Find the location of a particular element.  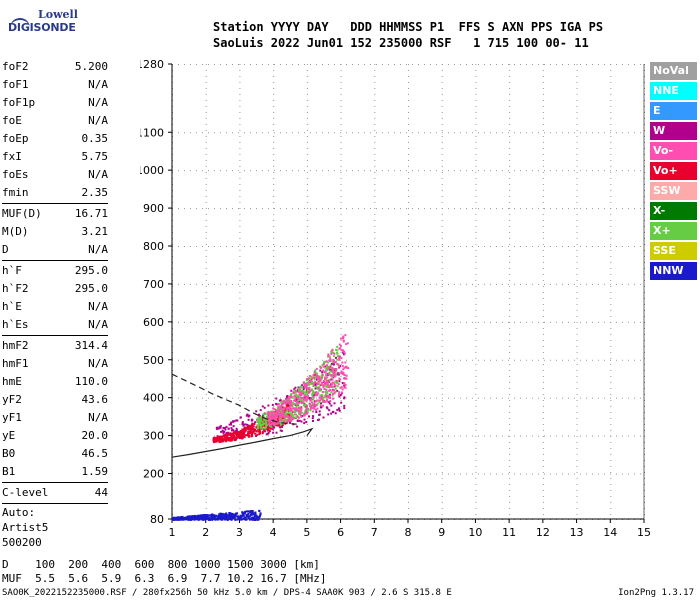

y-tick-label: 900 is located at coordinates (153, 208).